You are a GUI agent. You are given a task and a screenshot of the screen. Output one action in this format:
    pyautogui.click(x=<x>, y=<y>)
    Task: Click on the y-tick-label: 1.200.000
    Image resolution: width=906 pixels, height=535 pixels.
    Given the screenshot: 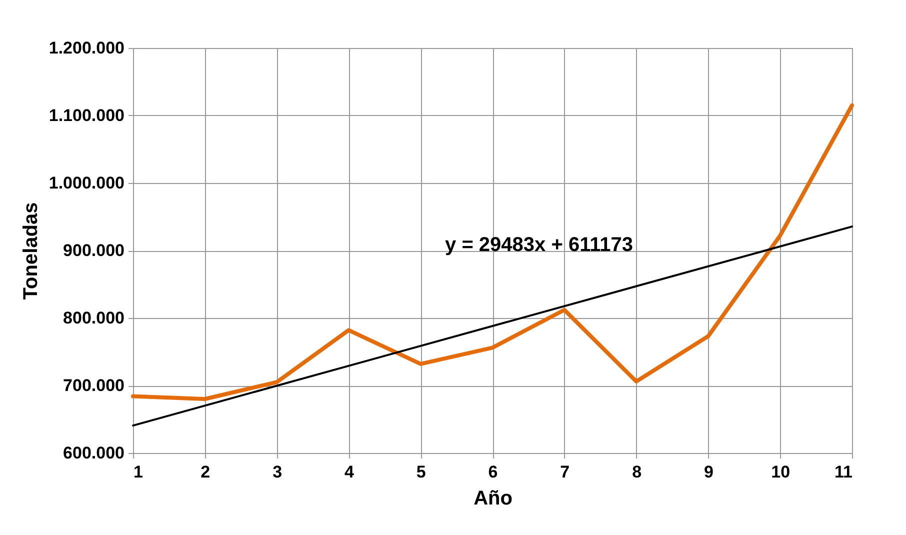 What is the action you would take?
    pyautogui.click(x=86, y=48)
    